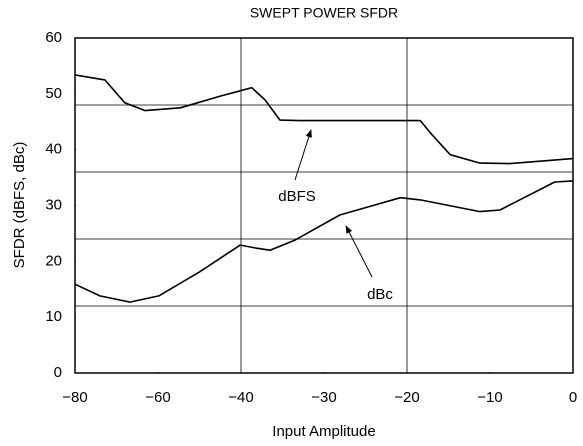  Describe the element at coordinates (53, 260) in the screenshot. I see `y-tick-label: 20` at that location.